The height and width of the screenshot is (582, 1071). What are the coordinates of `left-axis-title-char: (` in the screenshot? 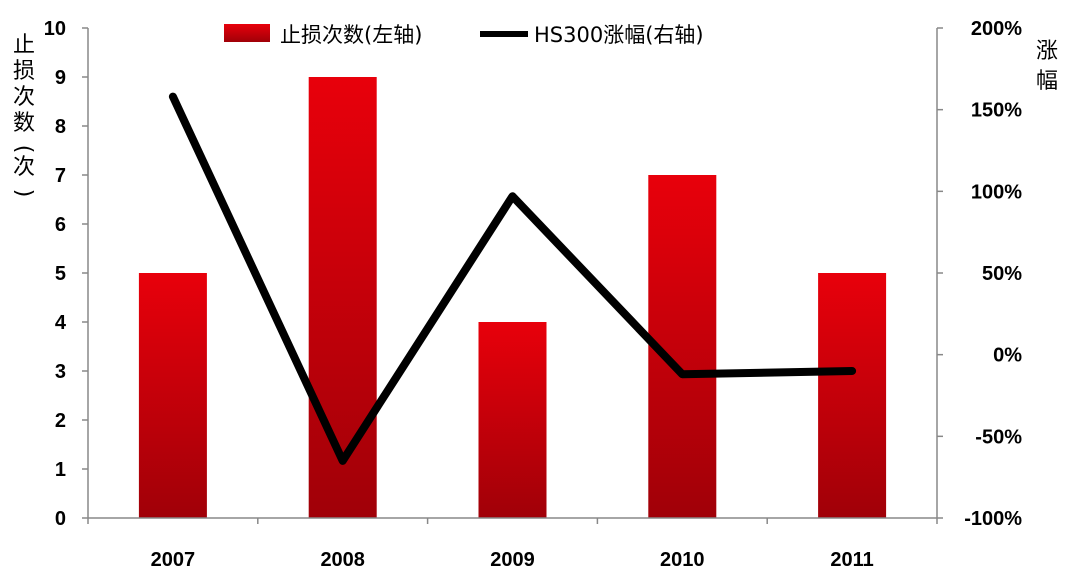 It's located at (23, 149).